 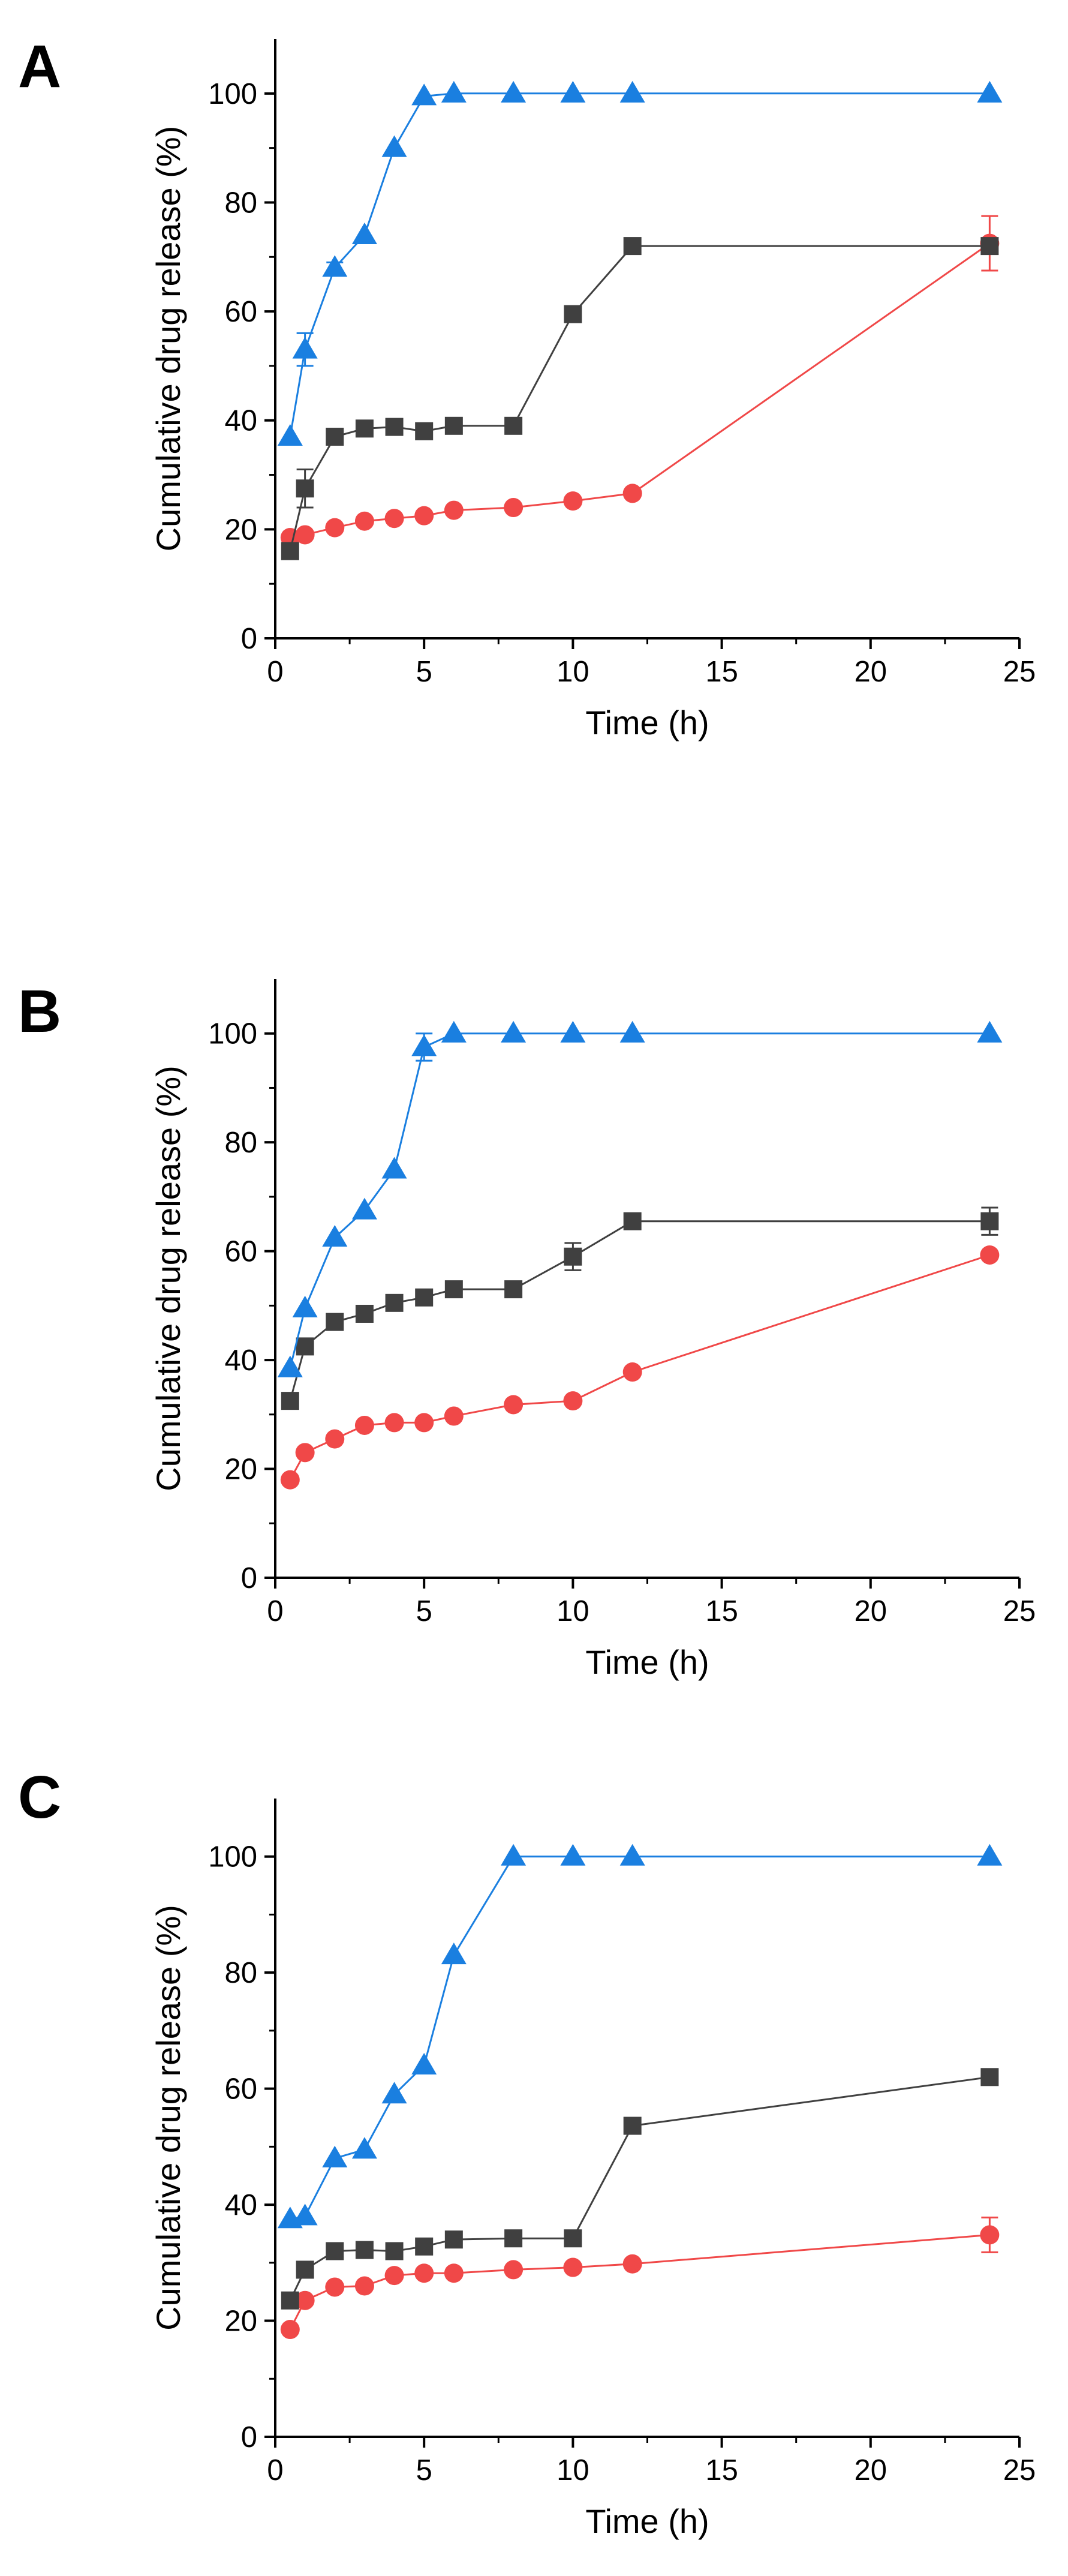 What do you see at coordinates (424, 2471) in the screenshot?
I see `x-tick-label: 5` at bounding box center [424, 2471].